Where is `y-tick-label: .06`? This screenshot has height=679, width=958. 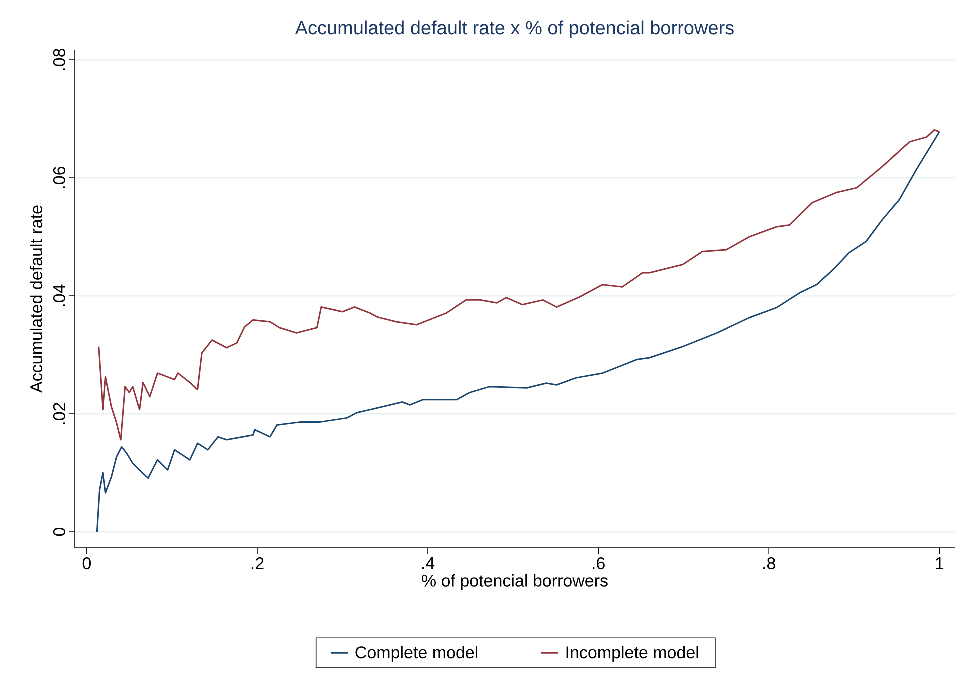 y-tick-label: .06 is located at coordinates (59, 177).